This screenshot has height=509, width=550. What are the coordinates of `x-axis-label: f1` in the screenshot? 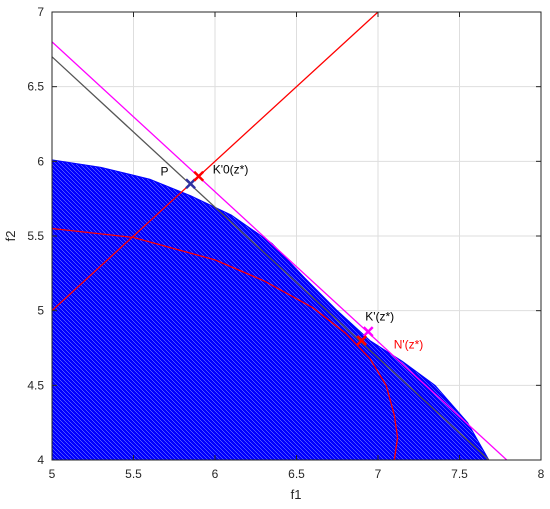 It's located at (296, 494).